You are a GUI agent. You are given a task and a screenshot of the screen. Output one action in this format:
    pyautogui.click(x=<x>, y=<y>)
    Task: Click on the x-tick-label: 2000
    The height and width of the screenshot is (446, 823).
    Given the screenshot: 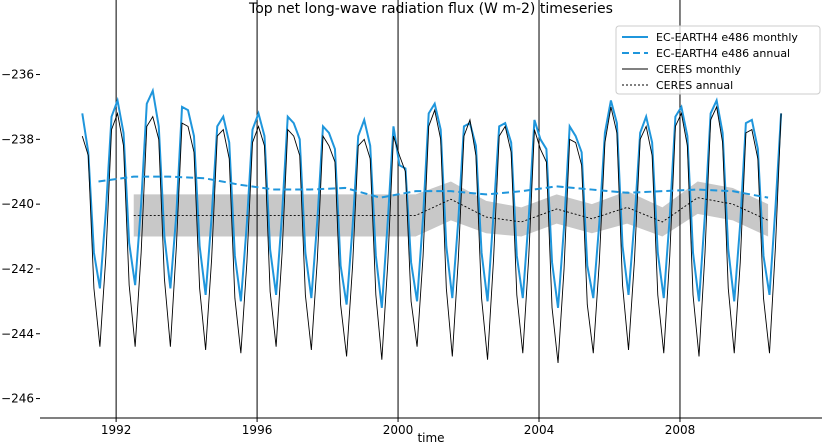 What is the action you would take?
    pyautogui.click(x=398, y=430)
    